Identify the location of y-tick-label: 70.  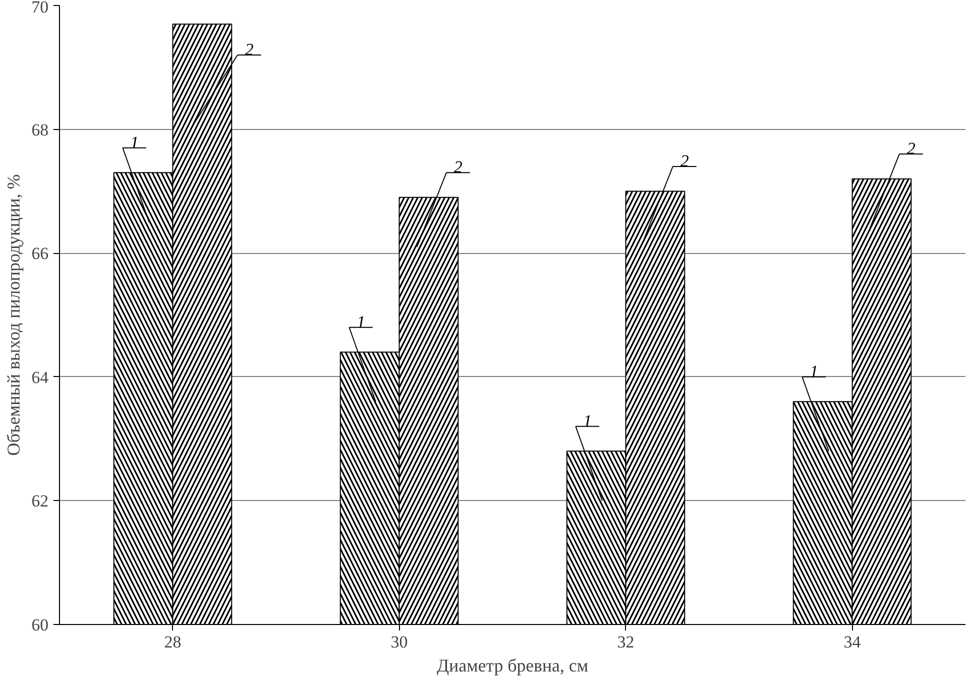
(40, 8).